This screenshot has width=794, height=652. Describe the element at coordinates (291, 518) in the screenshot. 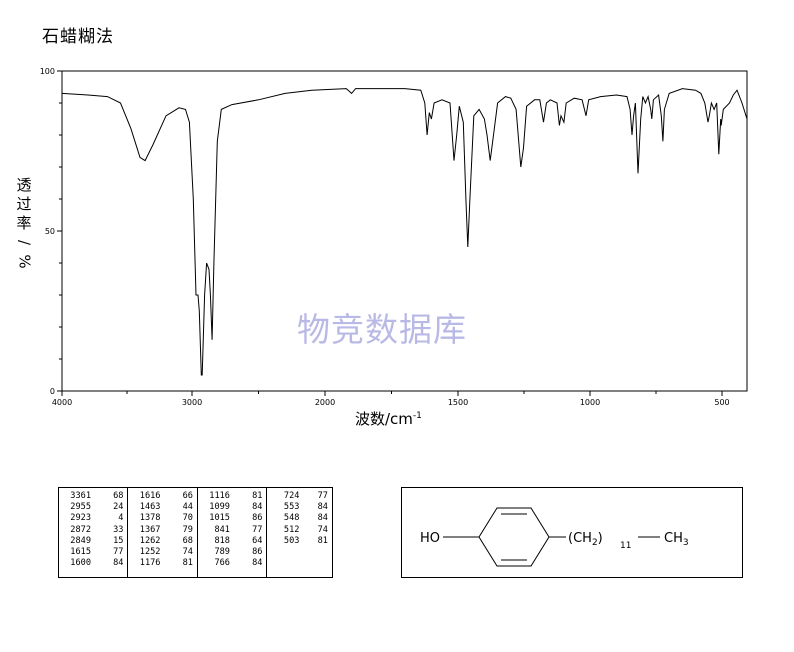

I see `peak-wavenumber: 548` at that location.